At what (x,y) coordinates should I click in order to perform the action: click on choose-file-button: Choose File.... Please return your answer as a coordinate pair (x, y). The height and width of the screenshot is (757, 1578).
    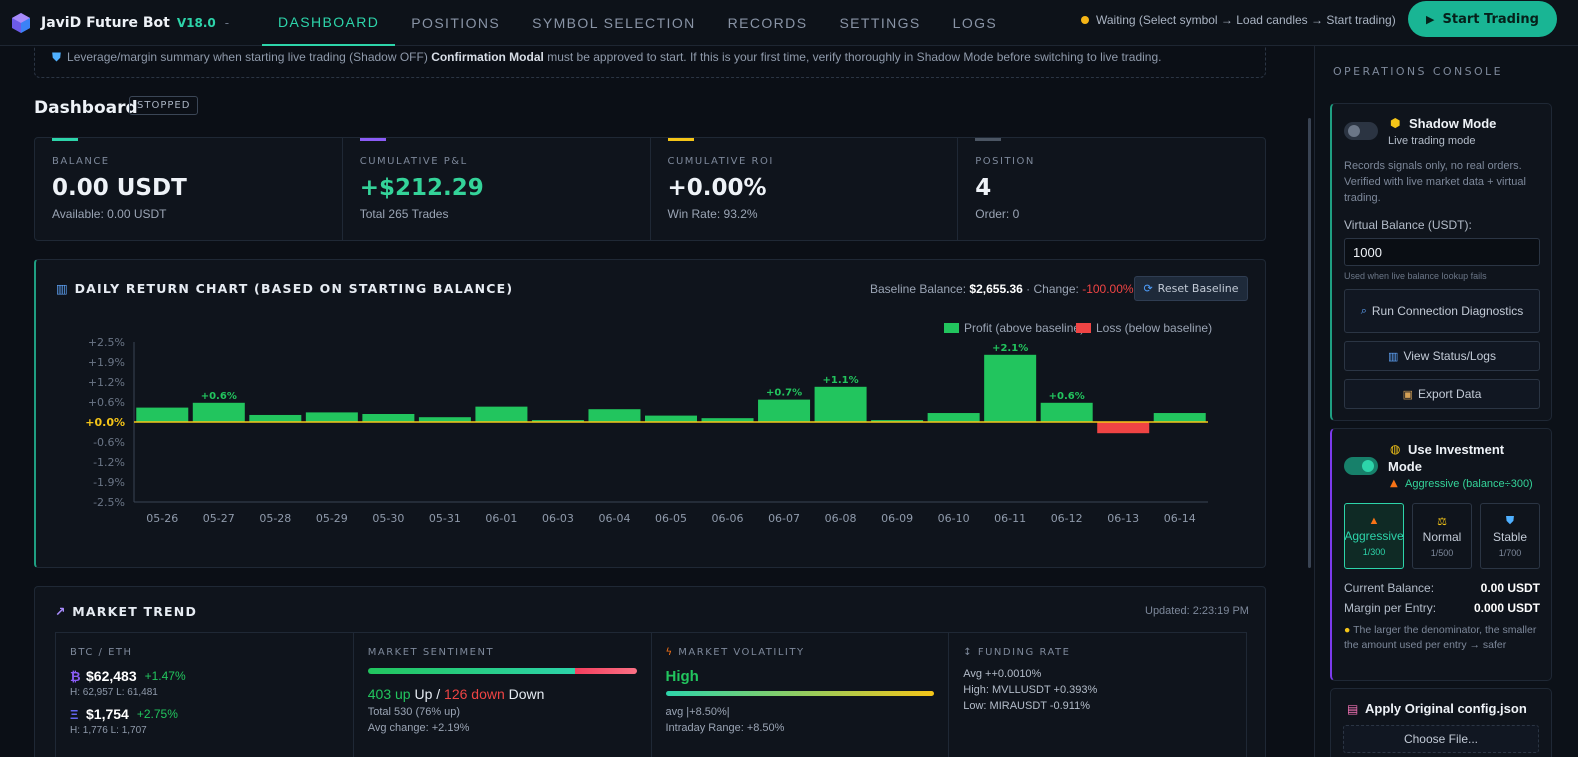
    Looking at the image, I should click on (1441, 739).